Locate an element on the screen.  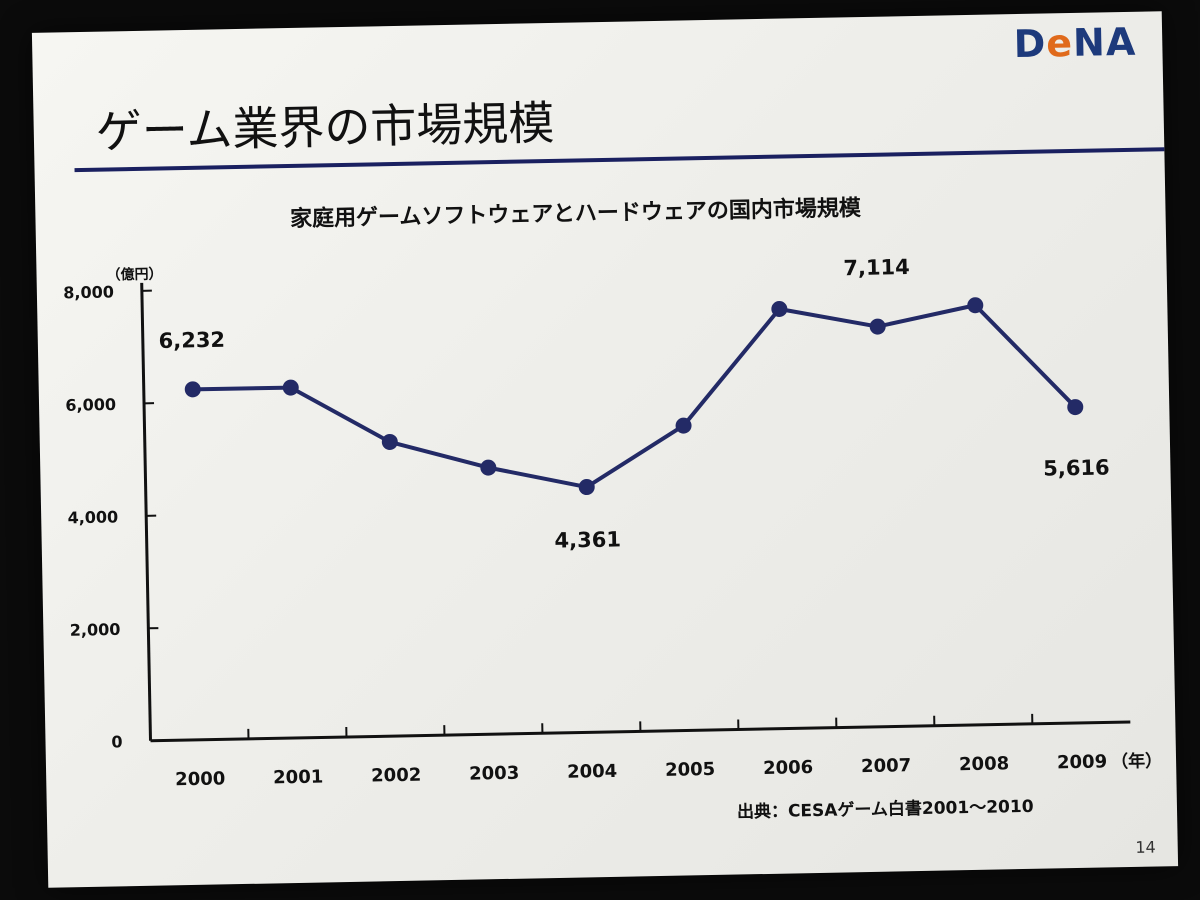
x-tick-label: 2003 is located at coordinates (494, 774).